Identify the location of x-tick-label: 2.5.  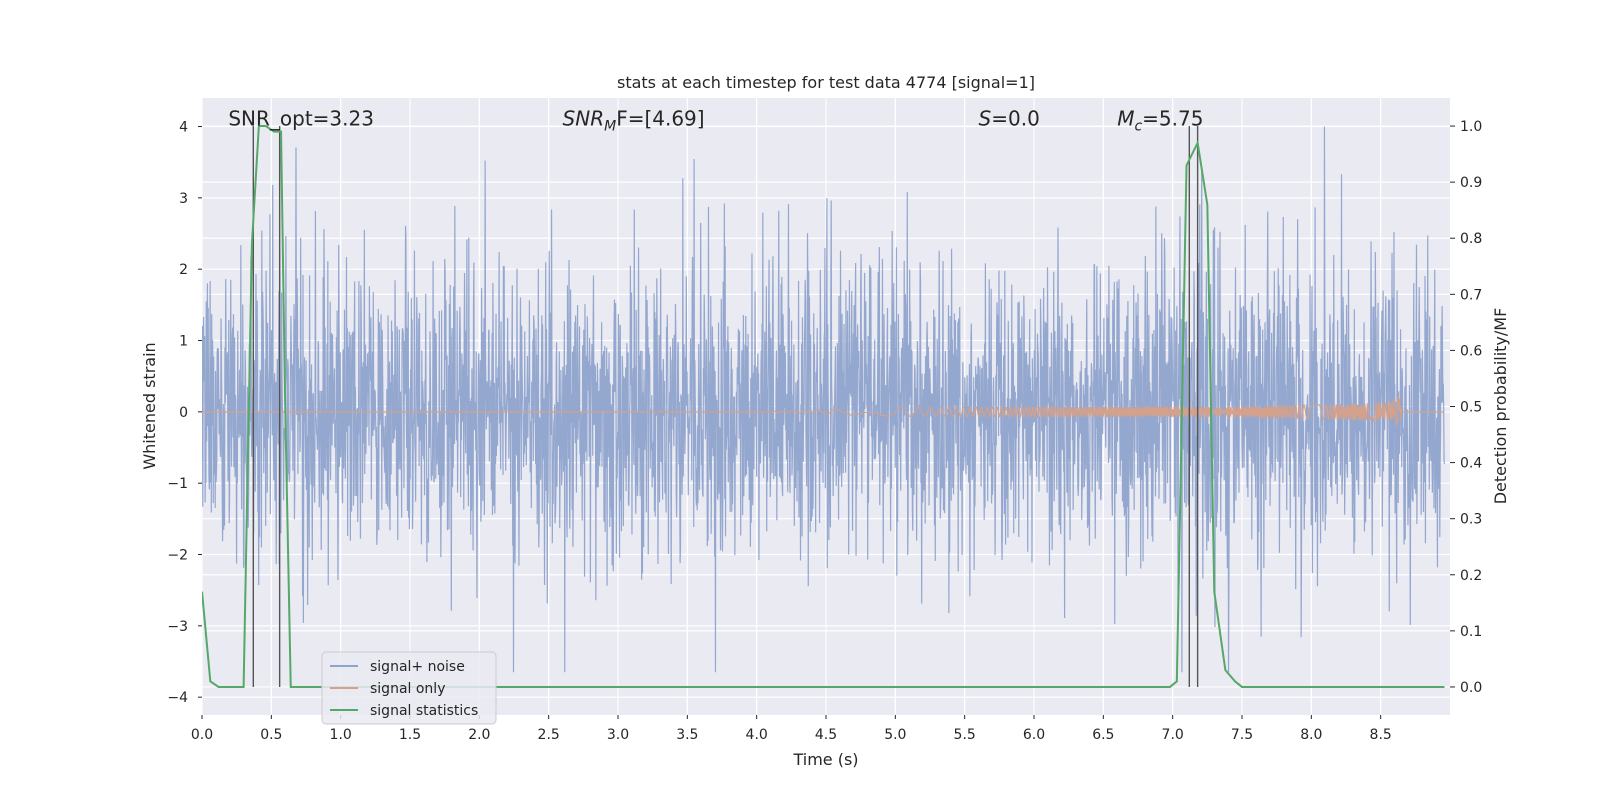
(549, 735).